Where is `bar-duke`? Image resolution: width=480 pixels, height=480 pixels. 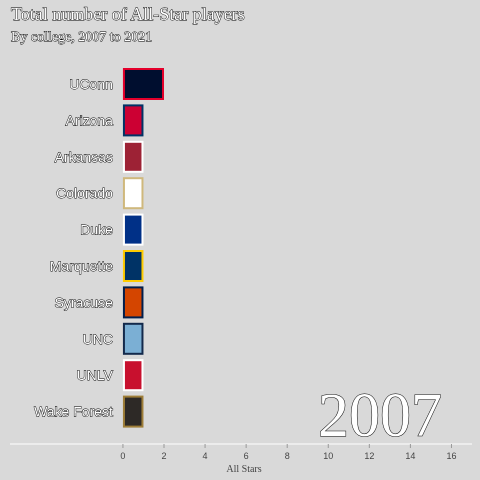
bar-duke is located at coordinates (133, 229).